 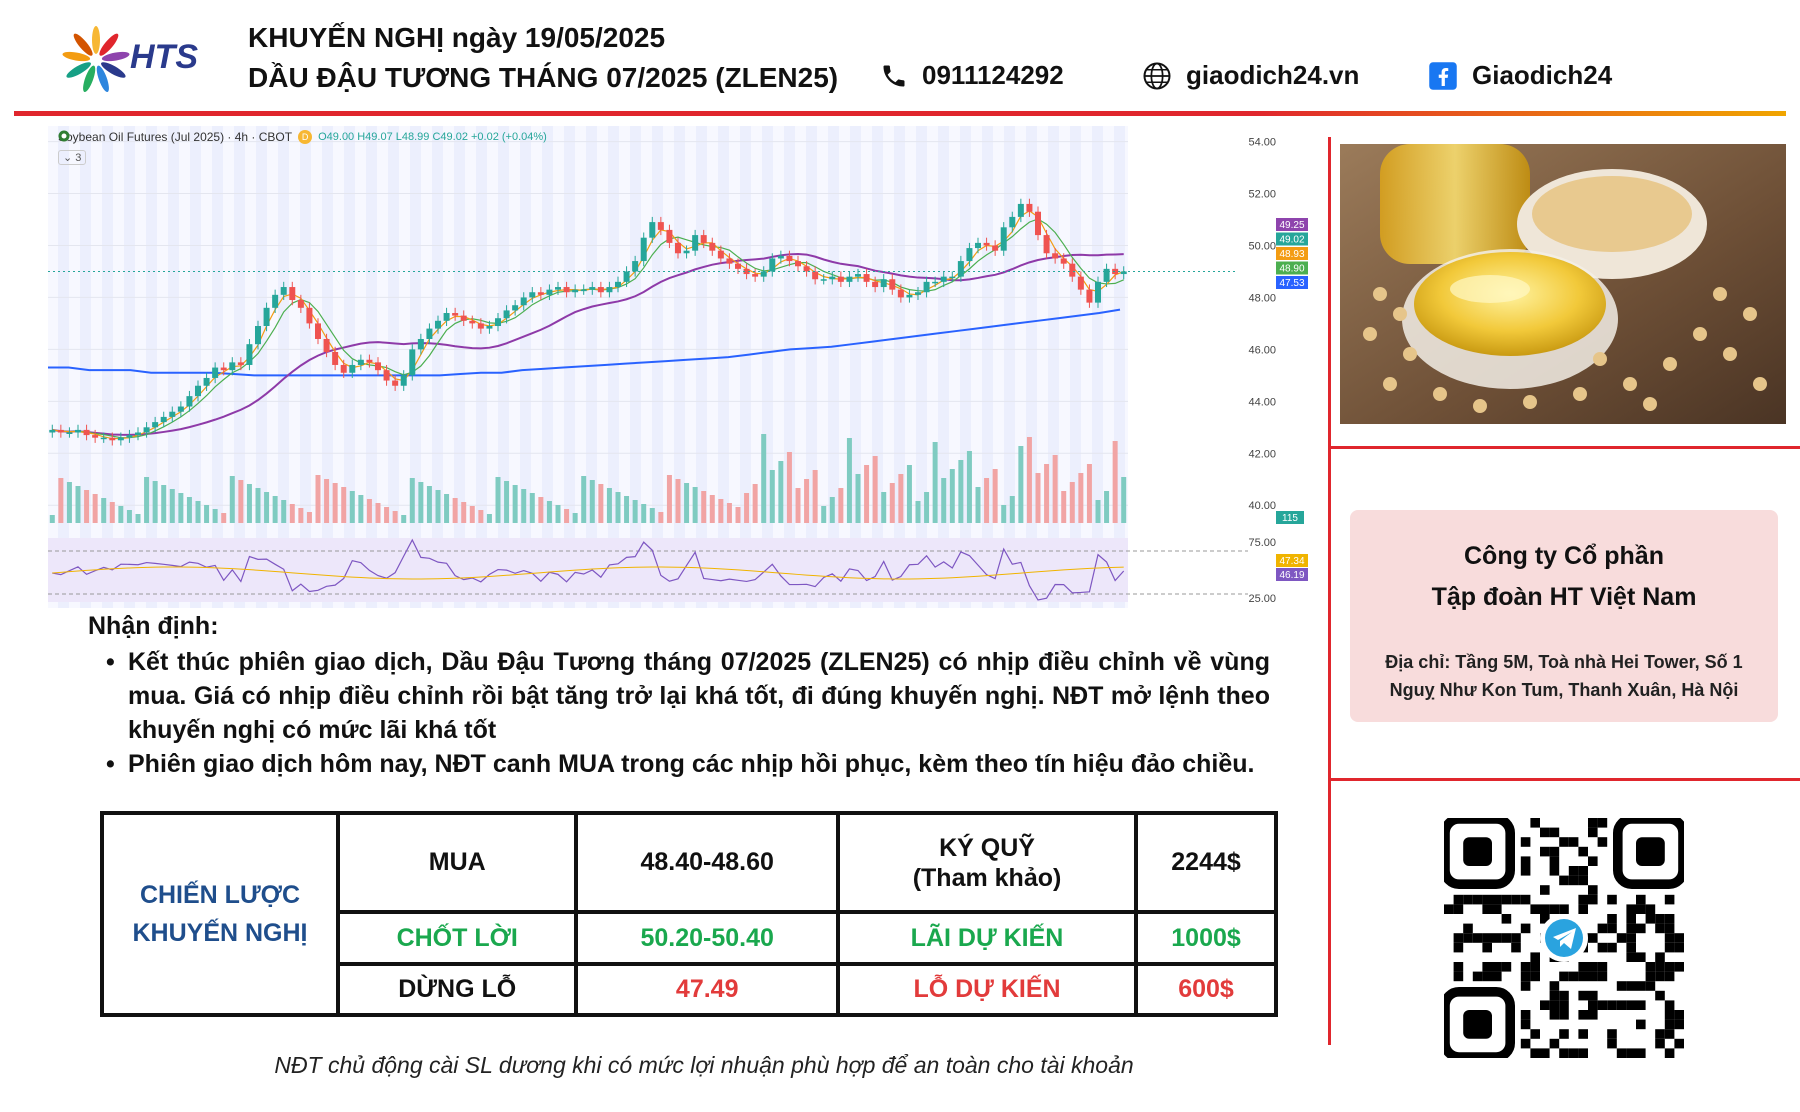 I want to click on y-tick-label: 42.00, so click(x=1262, y=454).